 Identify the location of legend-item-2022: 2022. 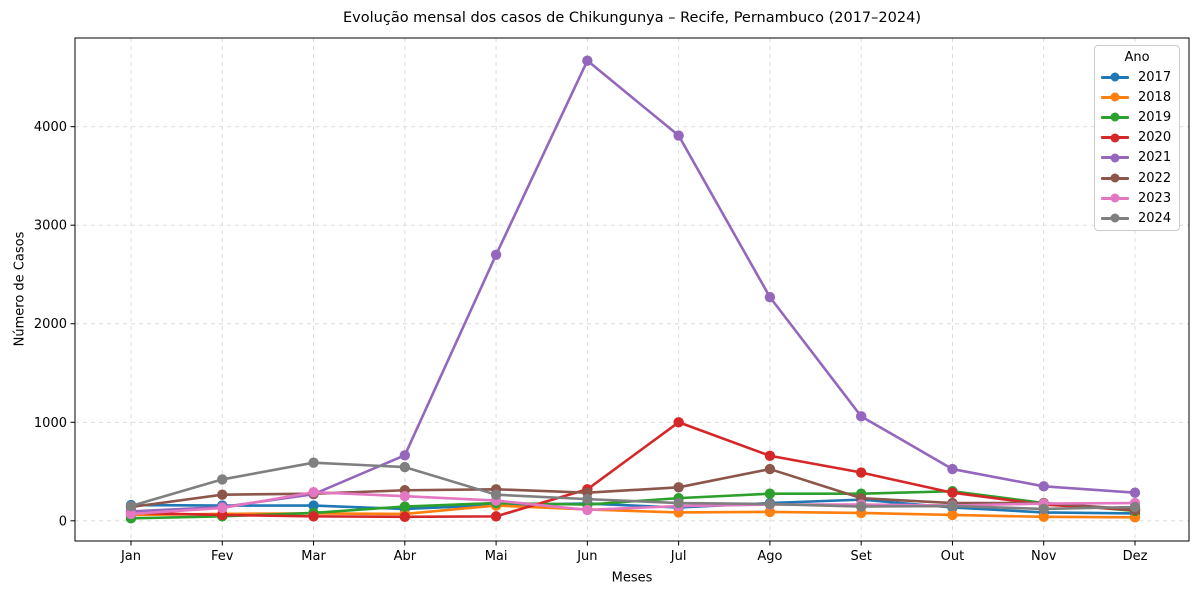
(1137, 178).